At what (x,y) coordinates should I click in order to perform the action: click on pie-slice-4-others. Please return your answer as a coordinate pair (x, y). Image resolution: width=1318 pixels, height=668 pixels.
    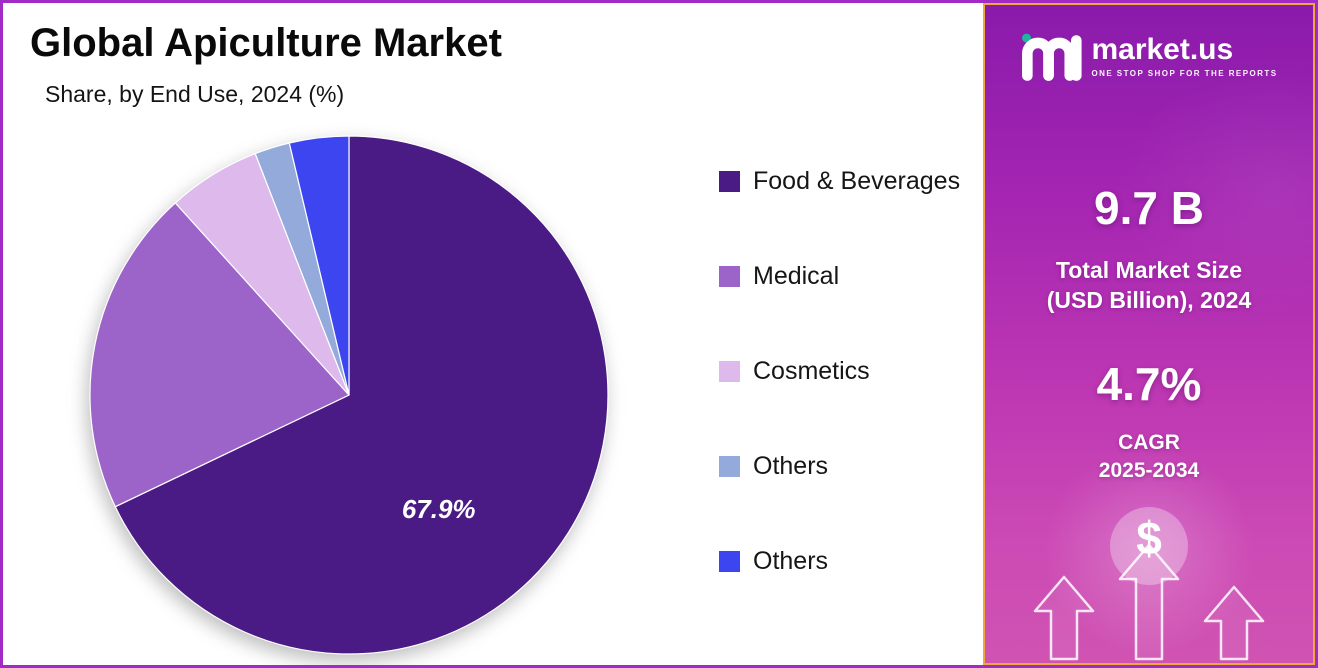
    Looking at the image, I should click on (319, 265).